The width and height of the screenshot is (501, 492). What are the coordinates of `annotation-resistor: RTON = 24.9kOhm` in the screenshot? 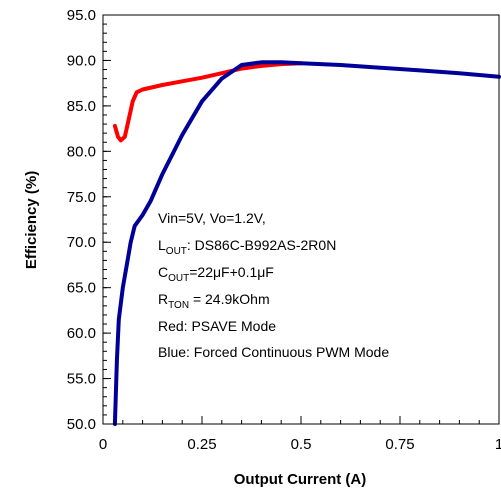 It's located at (214, 301).